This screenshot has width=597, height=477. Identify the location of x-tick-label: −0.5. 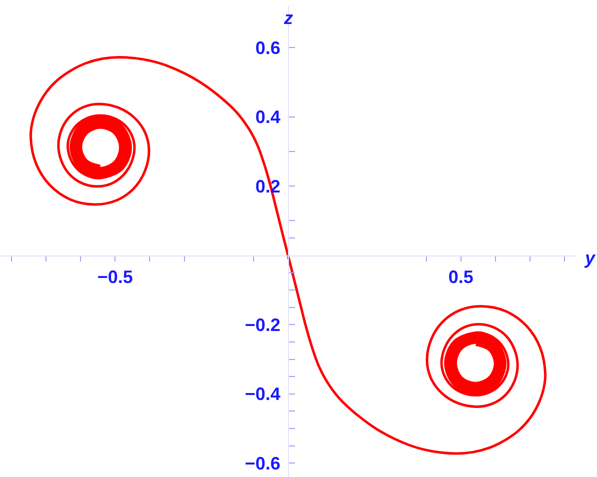
(115, 276).